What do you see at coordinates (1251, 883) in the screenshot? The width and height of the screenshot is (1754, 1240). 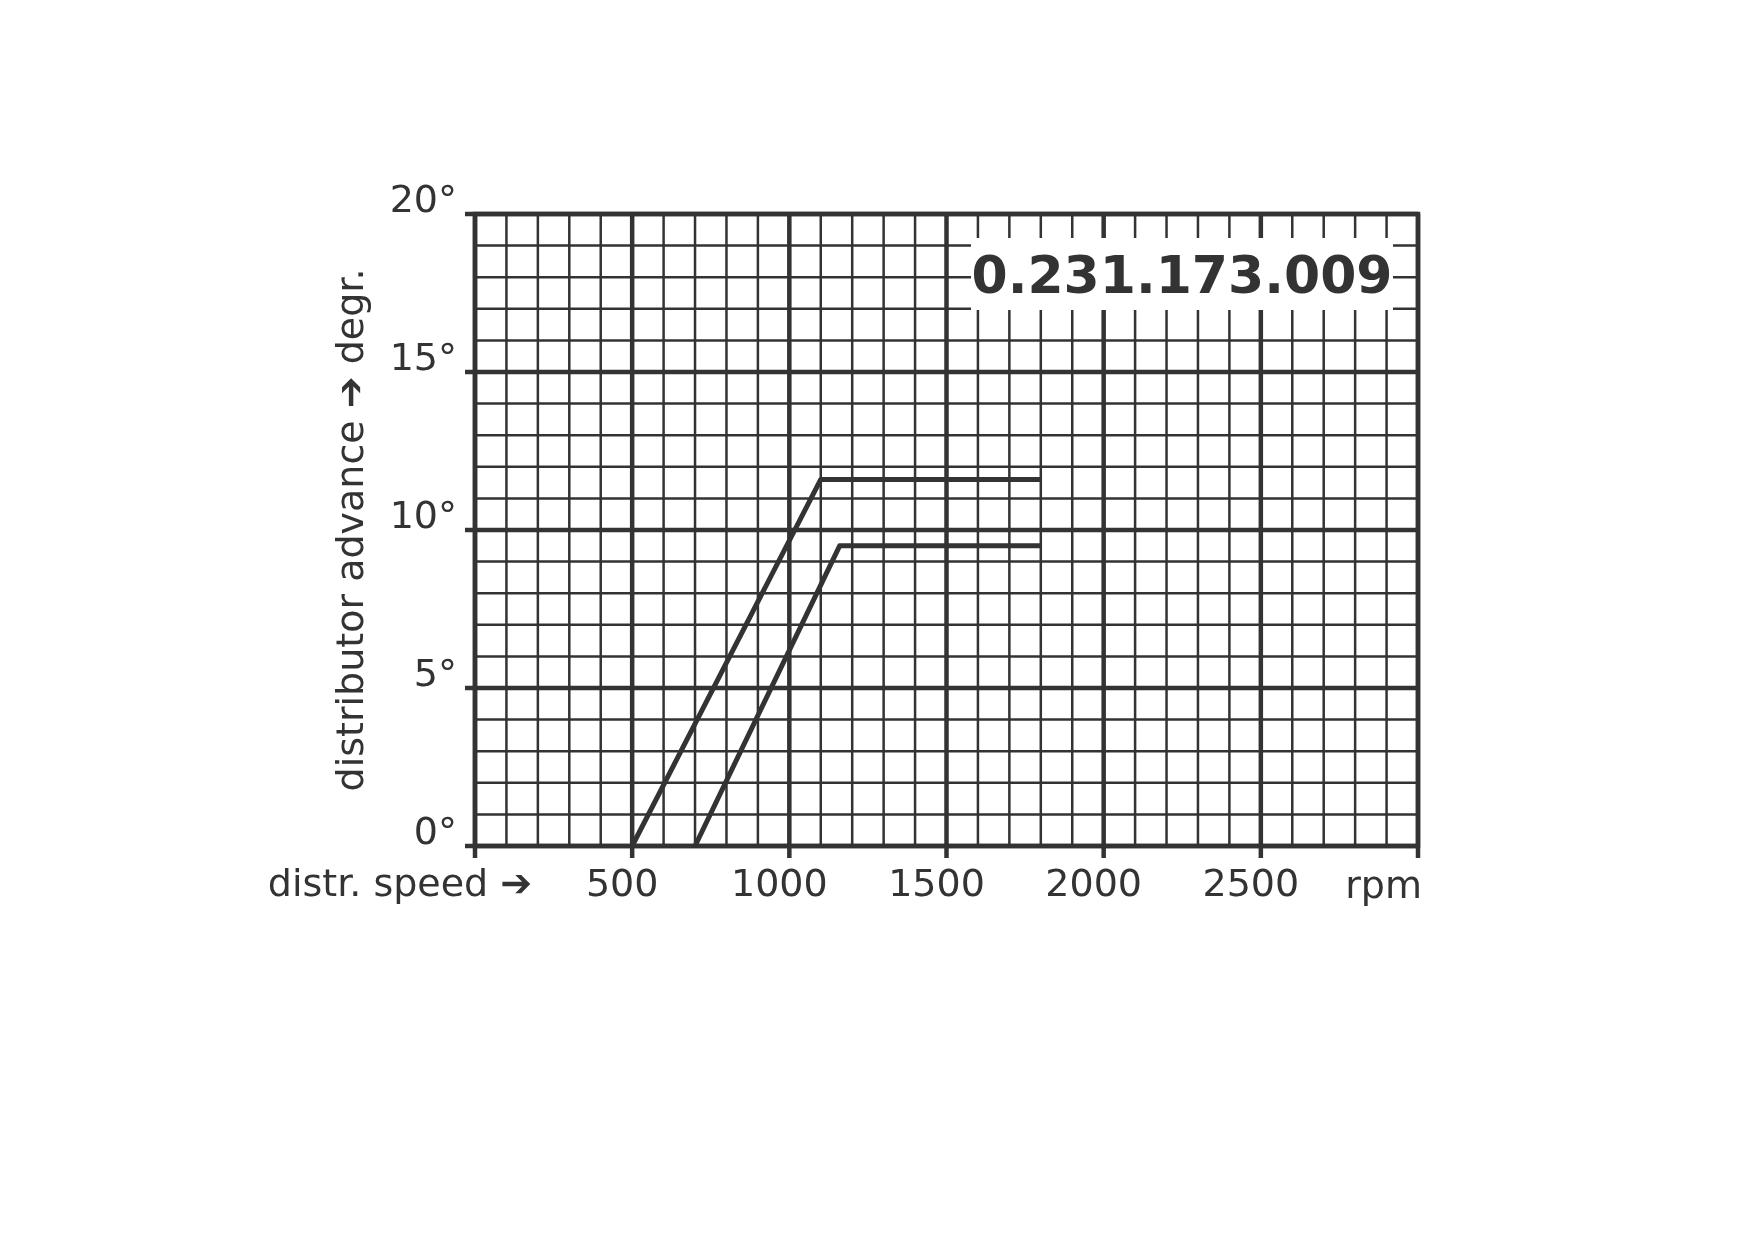 I see `x-tick-label: 2500` at bounding box center [1251, 883].